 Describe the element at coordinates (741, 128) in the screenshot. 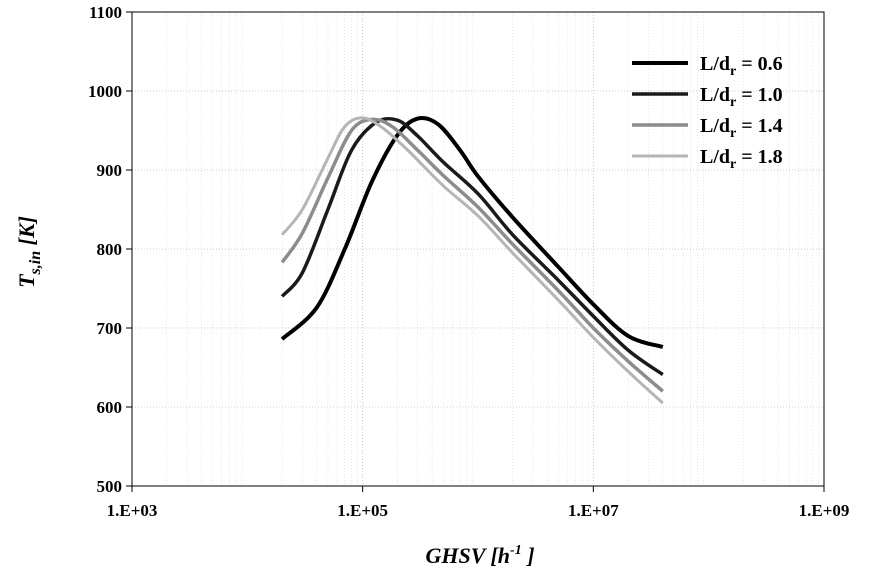

I see `legend-label: L/dr = 1.4` at that location.